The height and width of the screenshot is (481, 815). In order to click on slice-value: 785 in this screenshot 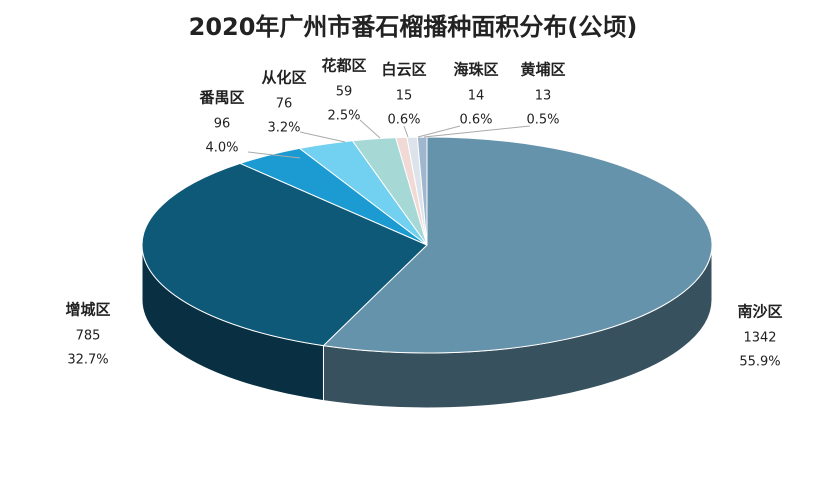, I will do `click(88, 336)`.